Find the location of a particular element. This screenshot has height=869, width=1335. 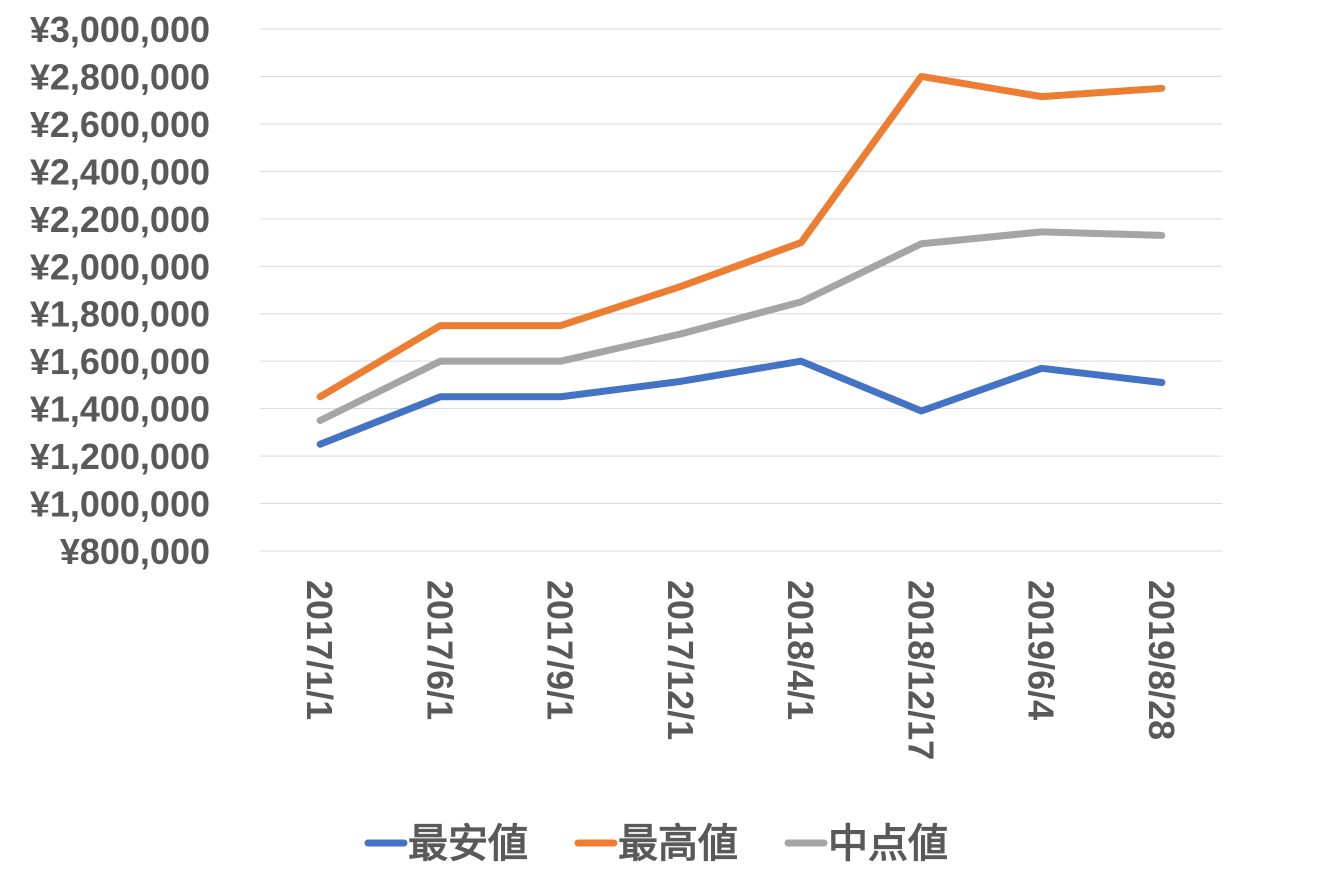

y-tick-label: ¥3,000,000 is located at coordinates (120, 29).